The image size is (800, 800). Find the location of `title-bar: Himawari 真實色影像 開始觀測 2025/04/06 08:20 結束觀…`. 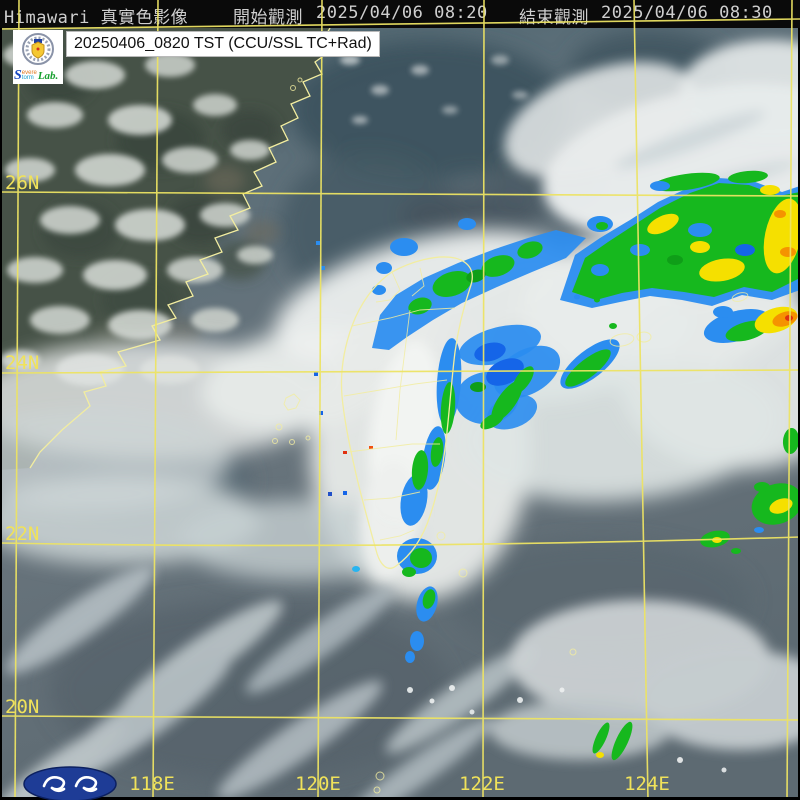

title-bar: Himawari 真實色影像 開始觀測 2025/04/06 08:20 結束觀… is located at coordinates (400, 14).